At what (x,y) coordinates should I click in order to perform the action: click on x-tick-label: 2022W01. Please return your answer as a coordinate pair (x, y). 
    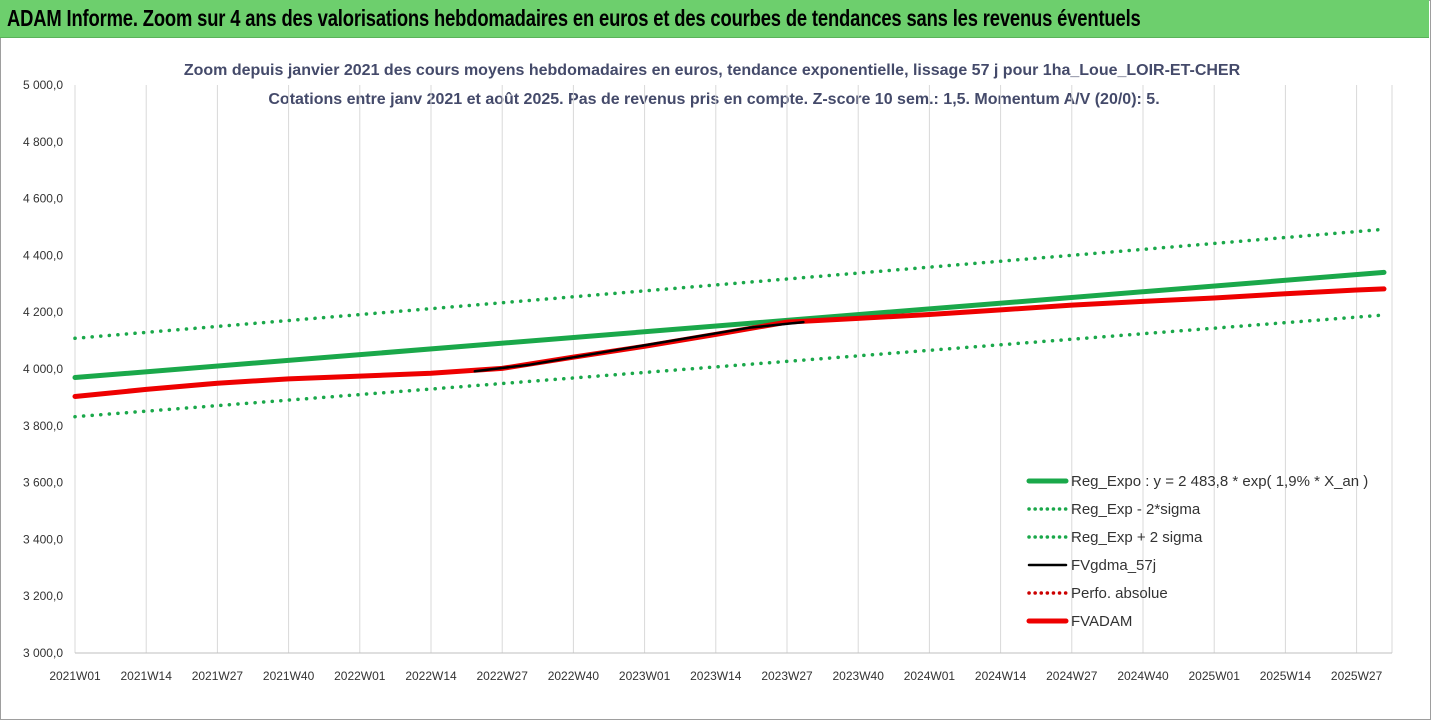
    Looking at the image, I should click on (360, 676).